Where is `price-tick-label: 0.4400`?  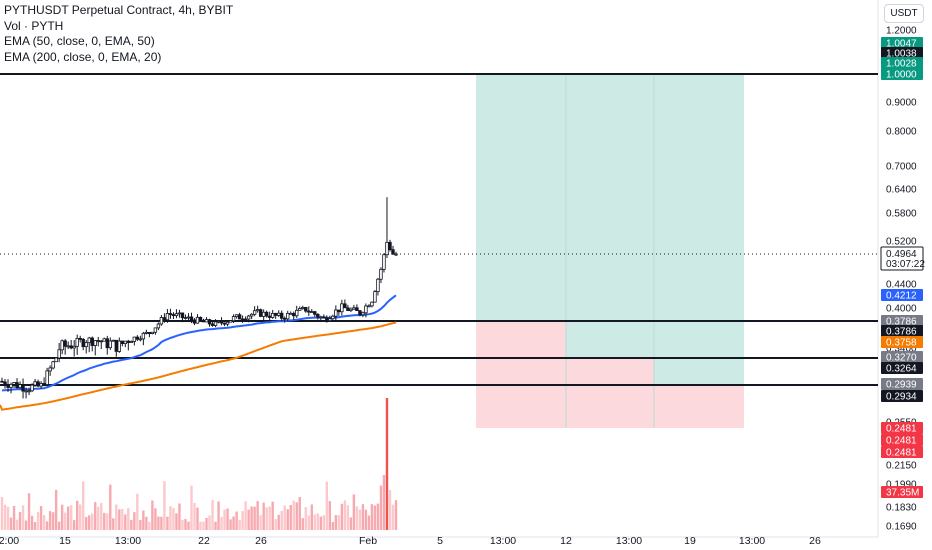 price-tick-label: 0.4400 is located at coordinates (901, 285).